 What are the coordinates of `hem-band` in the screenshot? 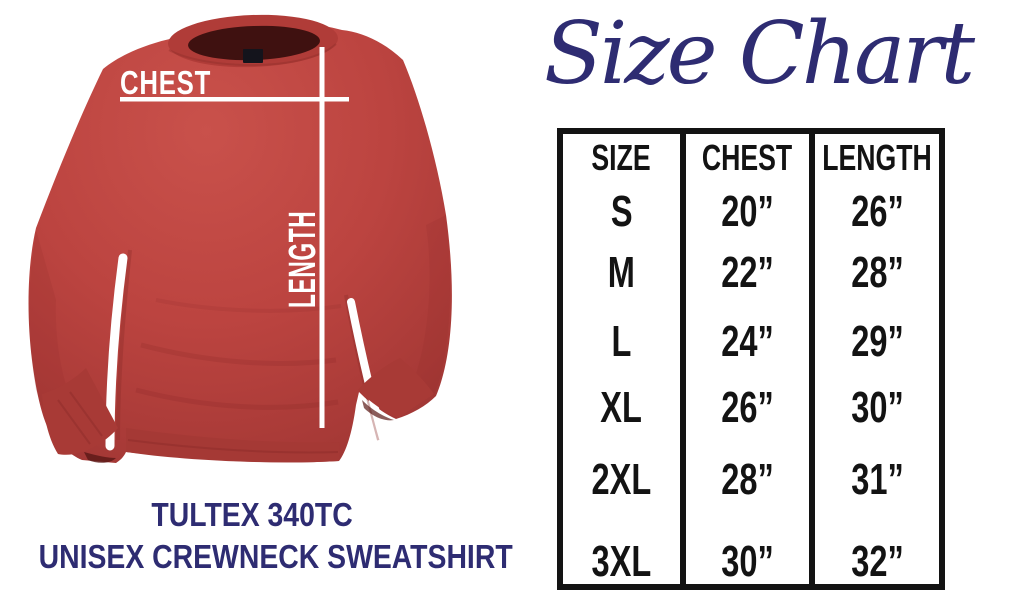 It's located at (233, 445).